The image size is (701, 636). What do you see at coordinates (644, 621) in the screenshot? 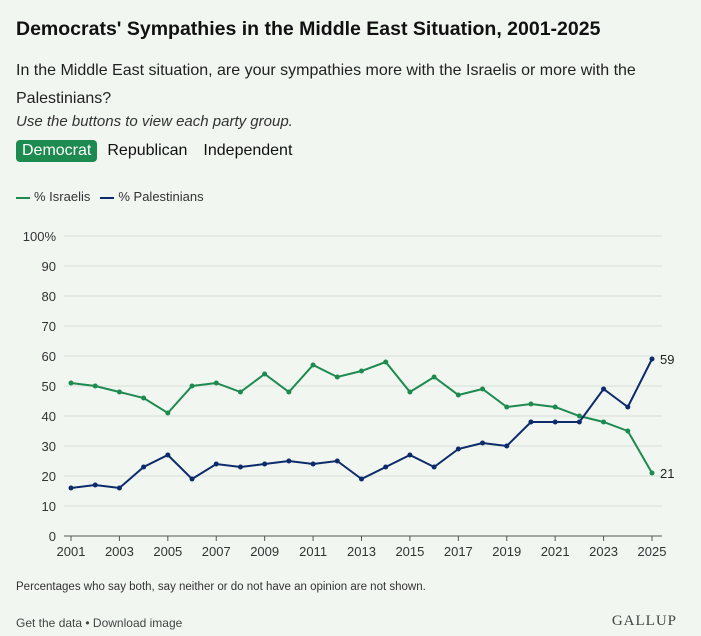
I see `gallup-logo: GALLUP` at bounding box center [644, 621].